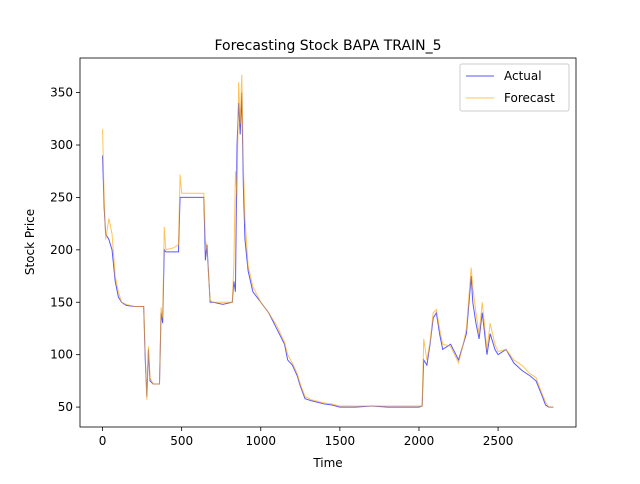 The width and height of the screenshot is (640, 484). Describe the element at coordinates (61, 145) in the screenshot. I see `y-tick-label: 300` at that location.